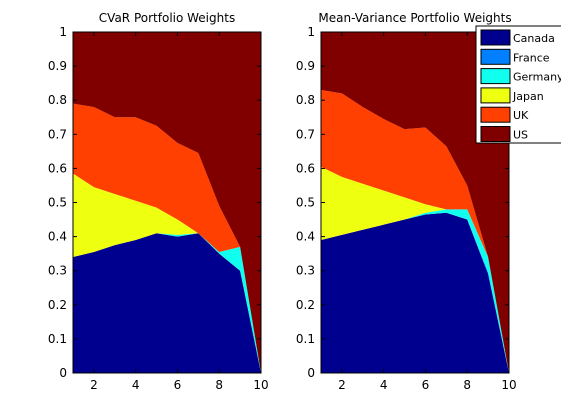 The height and width of the screenshot is (420, 561). Describe the element at coordinates (305, 271) in the screenshot. I see `mv-ytick-label: 0.3` at that location.